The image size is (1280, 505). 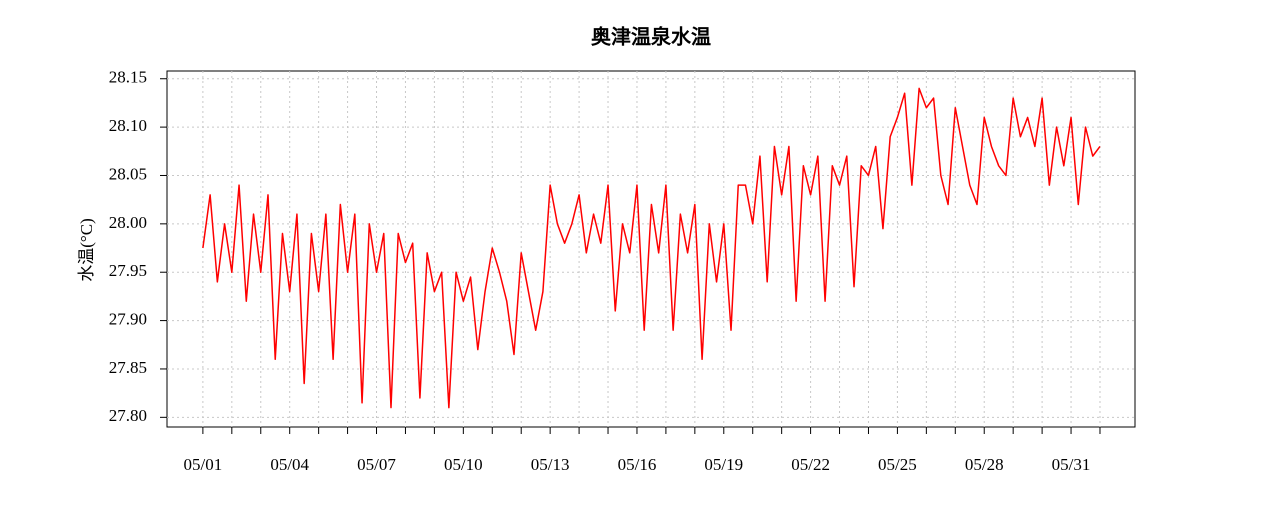 I want to click on y-tick-label: 27.90, so click(x=128, y=318).